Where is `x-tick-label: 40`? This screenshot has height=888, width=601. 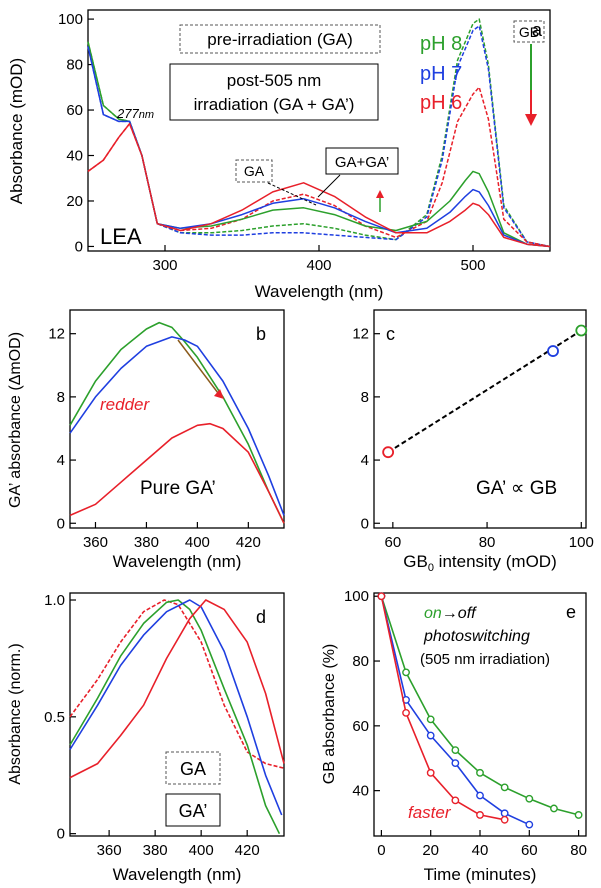 x-tick-label: 40 is located at coordinates (480, 850).